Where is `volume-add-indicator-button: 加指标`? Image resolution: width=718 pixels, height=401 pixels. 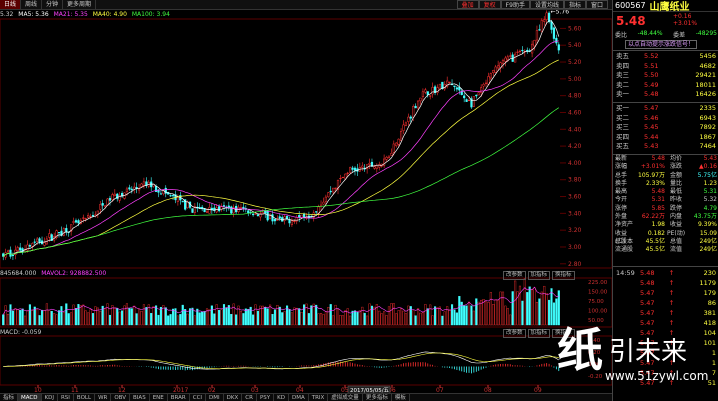 volume-add-indicator-button: 加指标 is located at coordinates (539, 275).